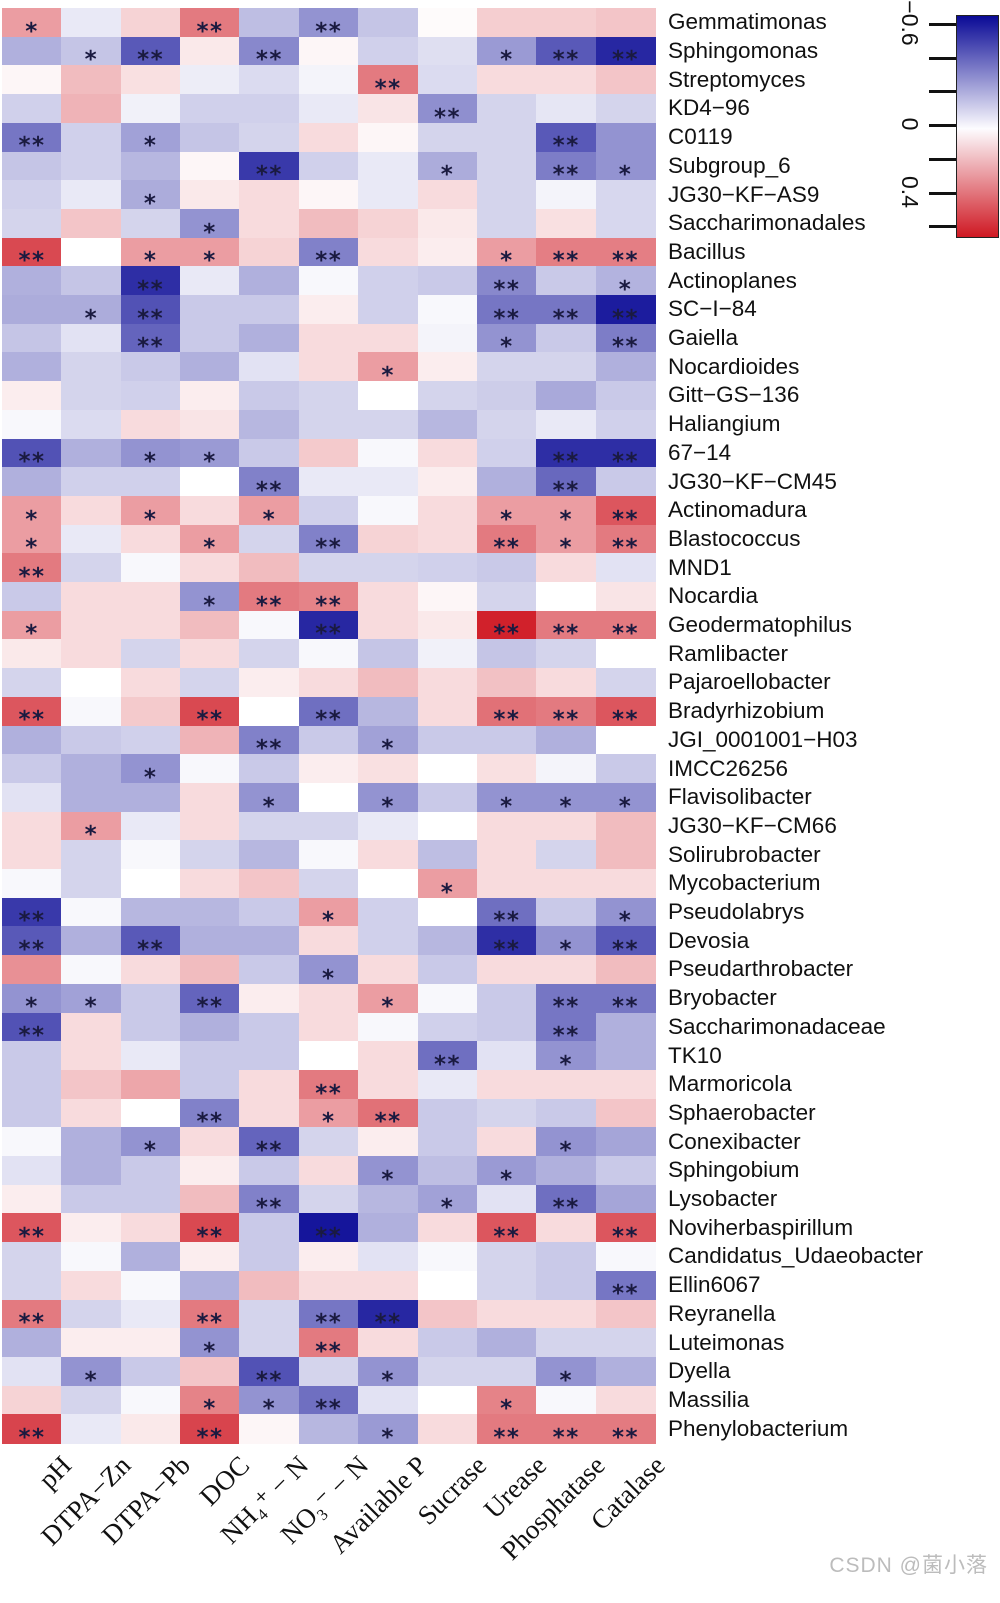 Image resolution: width=1000 pixels, height=1603 pixels. I want to click on row-label: Nocardioides, so click(734, 366).